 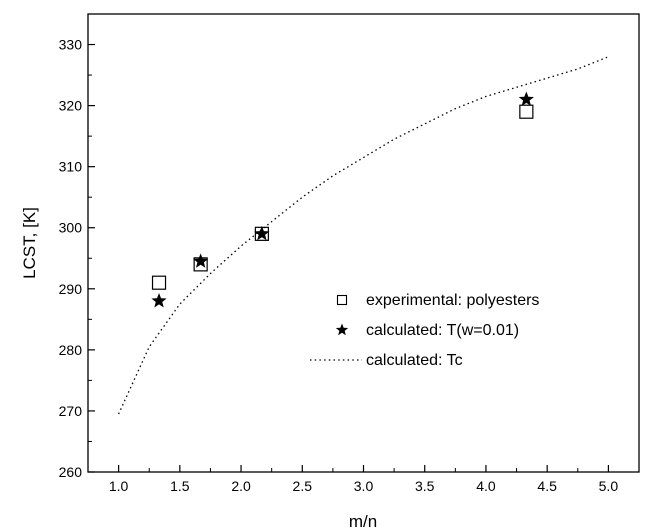 I want to click on y-tick-label: 270, so click(x=71, y=411).